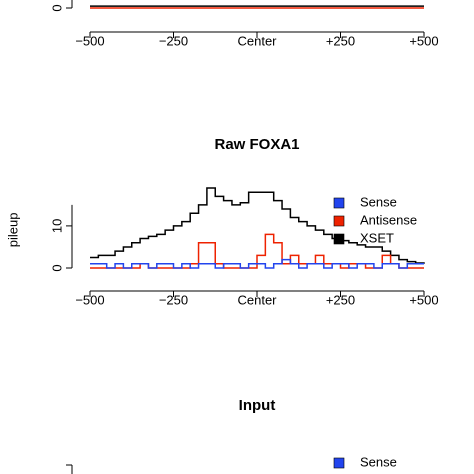 The width and height of the screenshot is (474, 474). Describe the element at coordinates (257, 405) in the screenshot. I see `chart-title: Input` at that location.